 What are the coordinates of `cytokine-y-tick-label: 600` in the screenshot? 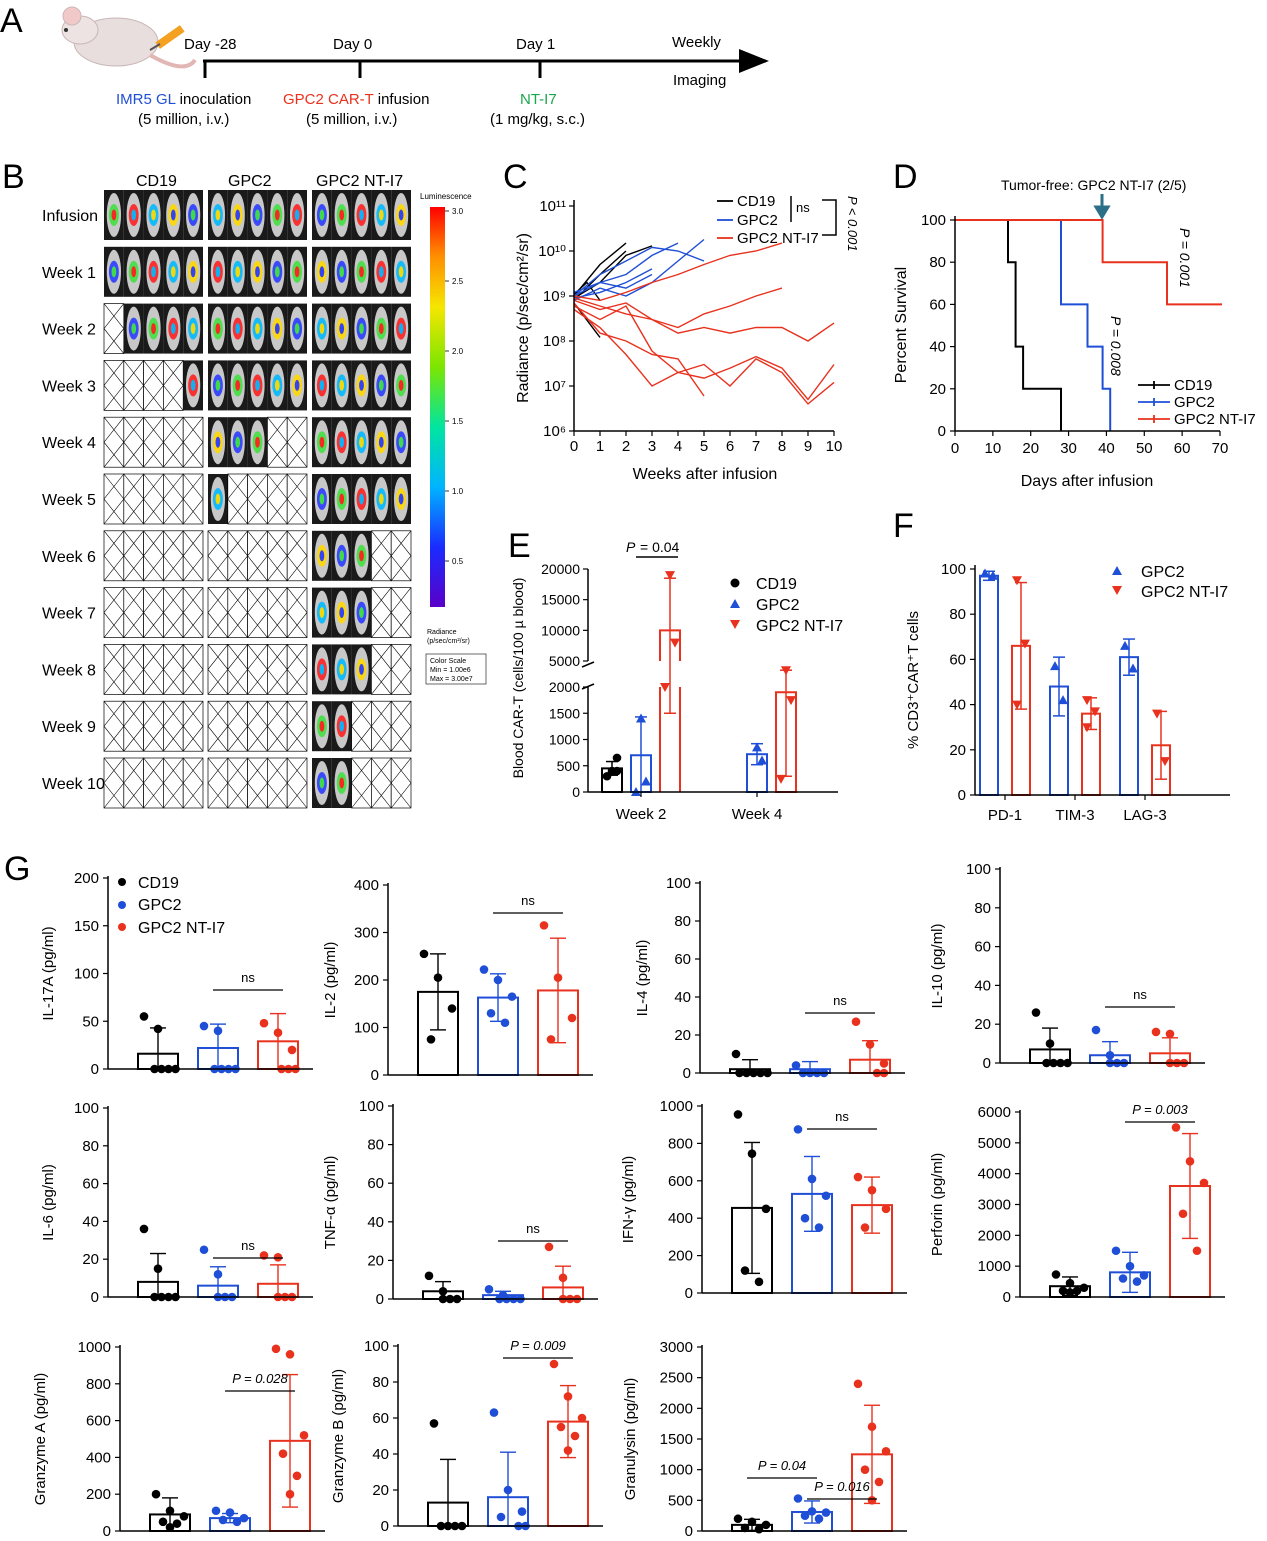 It's located at (680, 1181).